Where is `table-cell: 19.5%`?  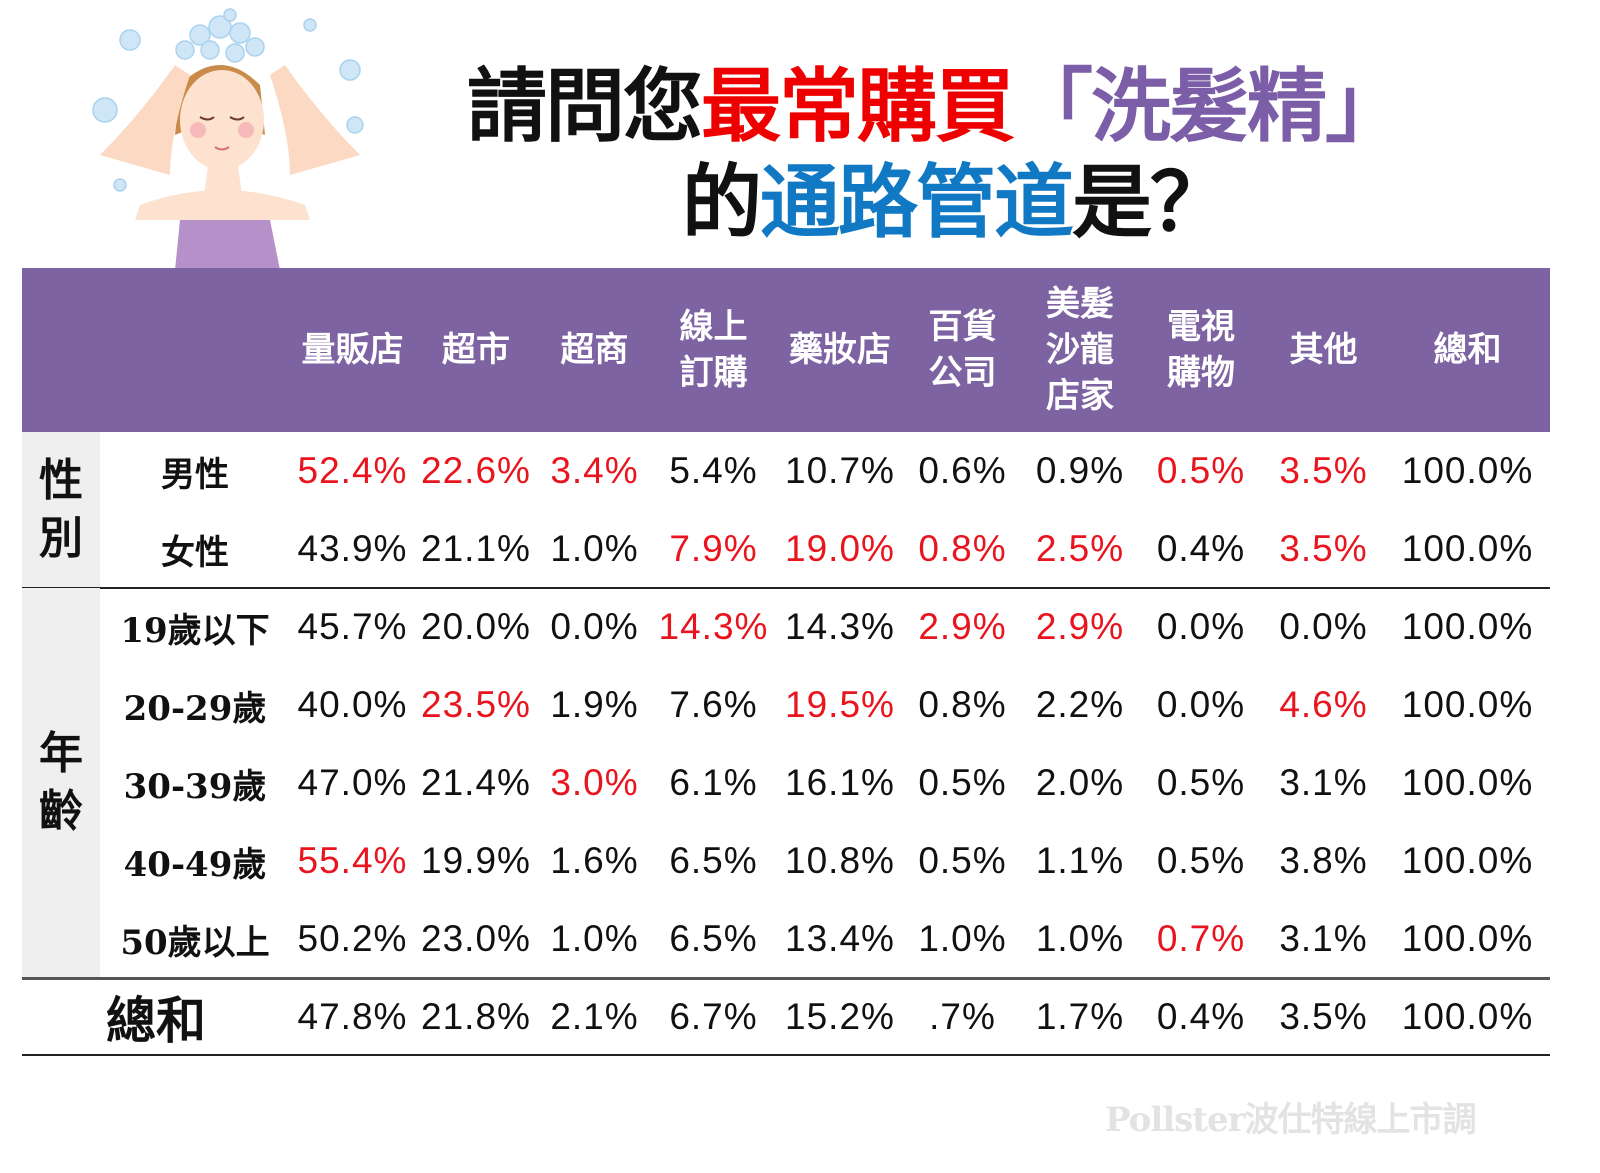
table-cell: 19.5% is located at coordinates (840, 704).